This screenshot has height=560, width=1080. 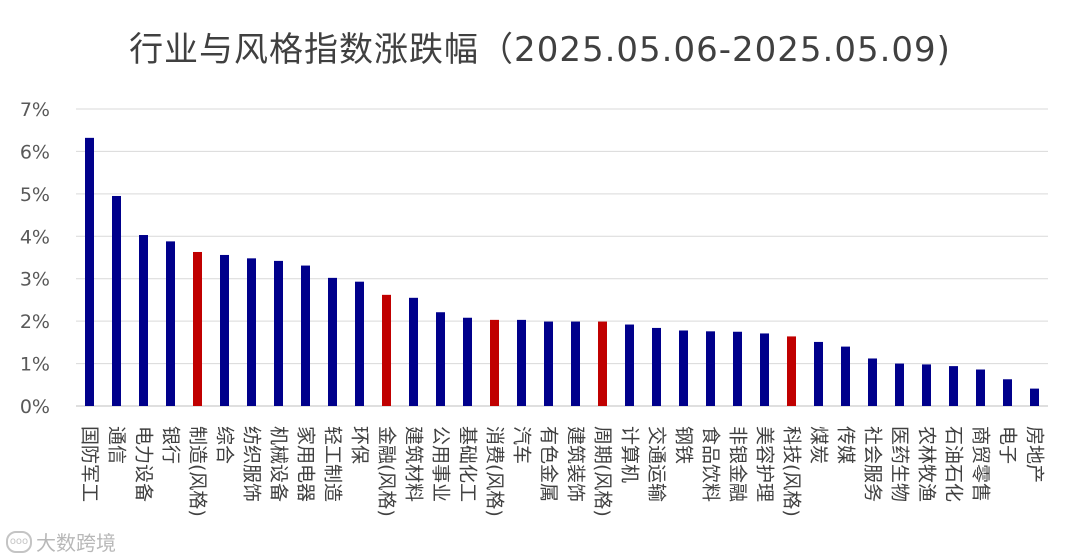 I want to click on y-tick-label: 1%, so click(x=35, y=365).